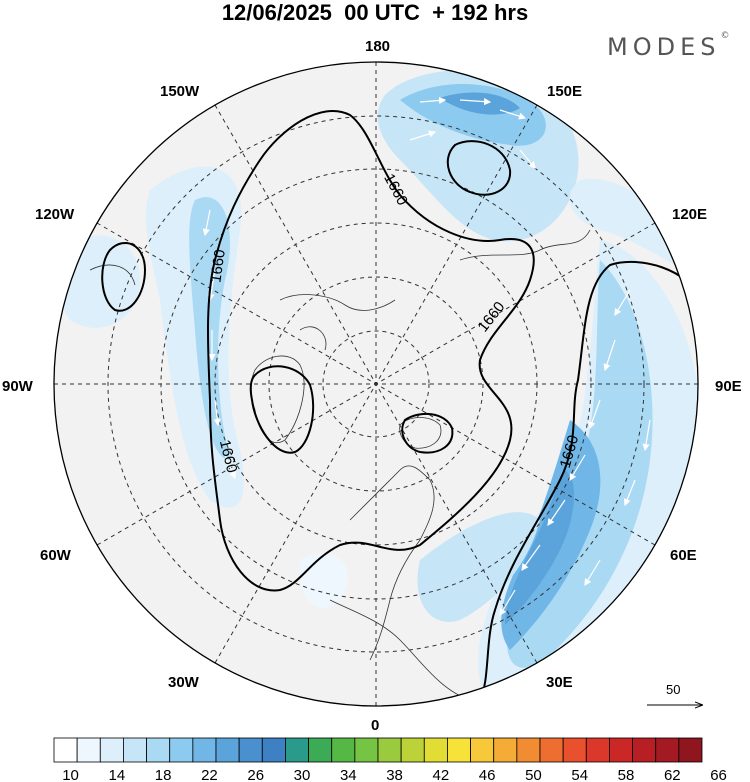  I want to click on colorbar-tick-label: 62, so click(672, 774).